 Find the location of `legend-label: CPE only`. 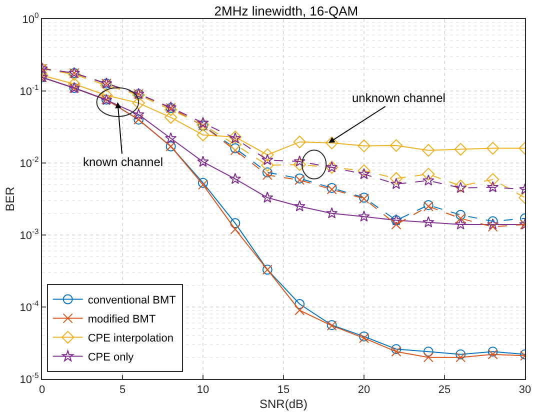

legend-label: CPE only is located at coordinates (111, 358).